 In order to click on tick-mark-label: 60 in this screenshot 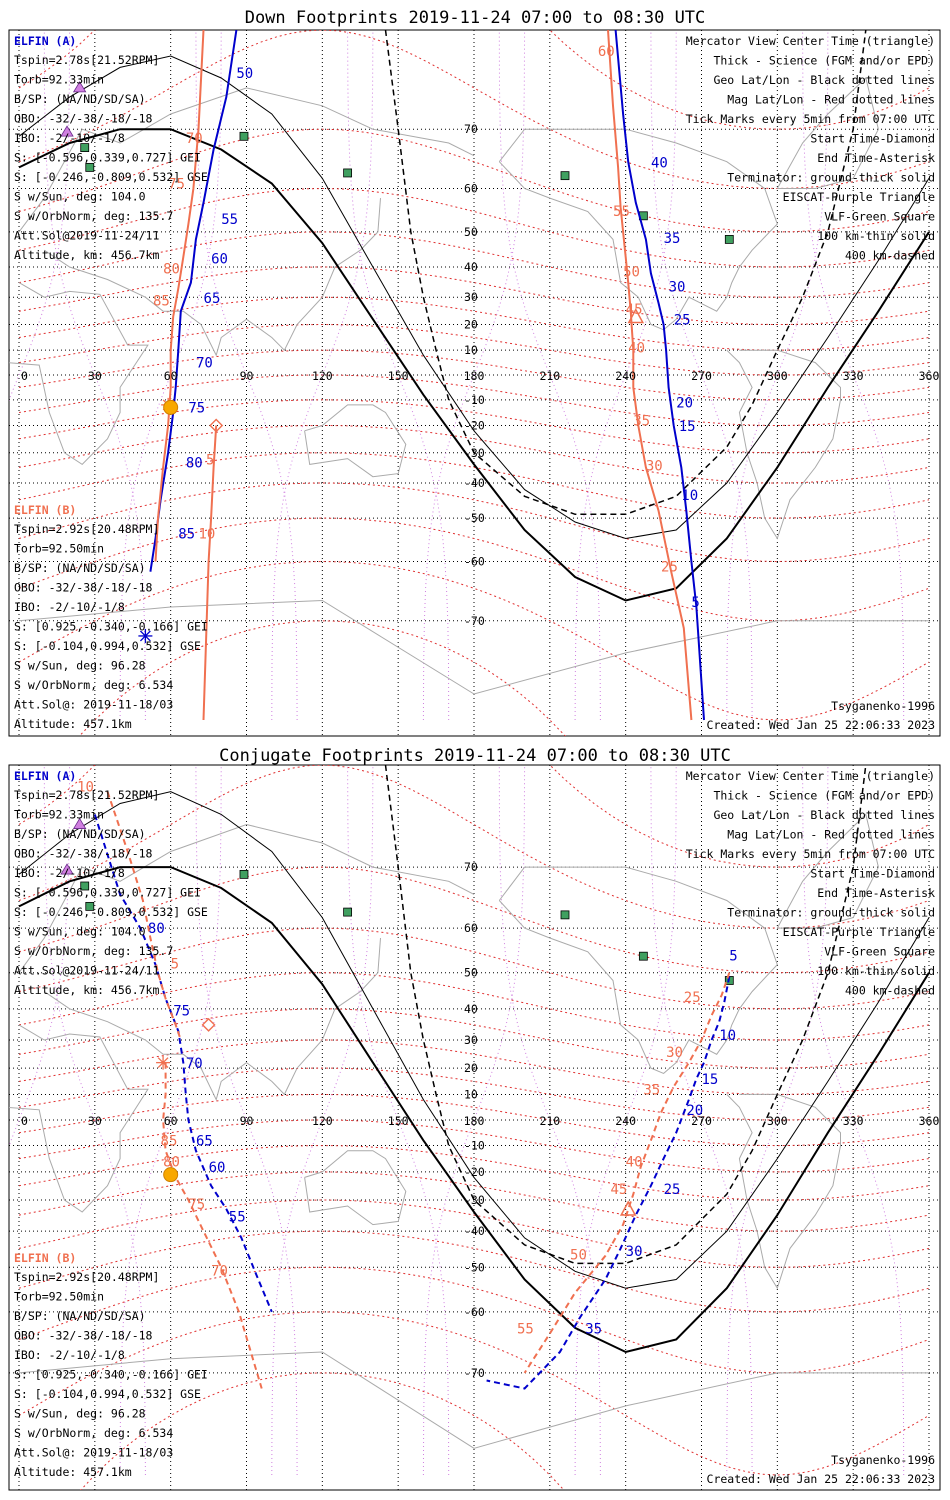, I will do `click(217, 1168)`.